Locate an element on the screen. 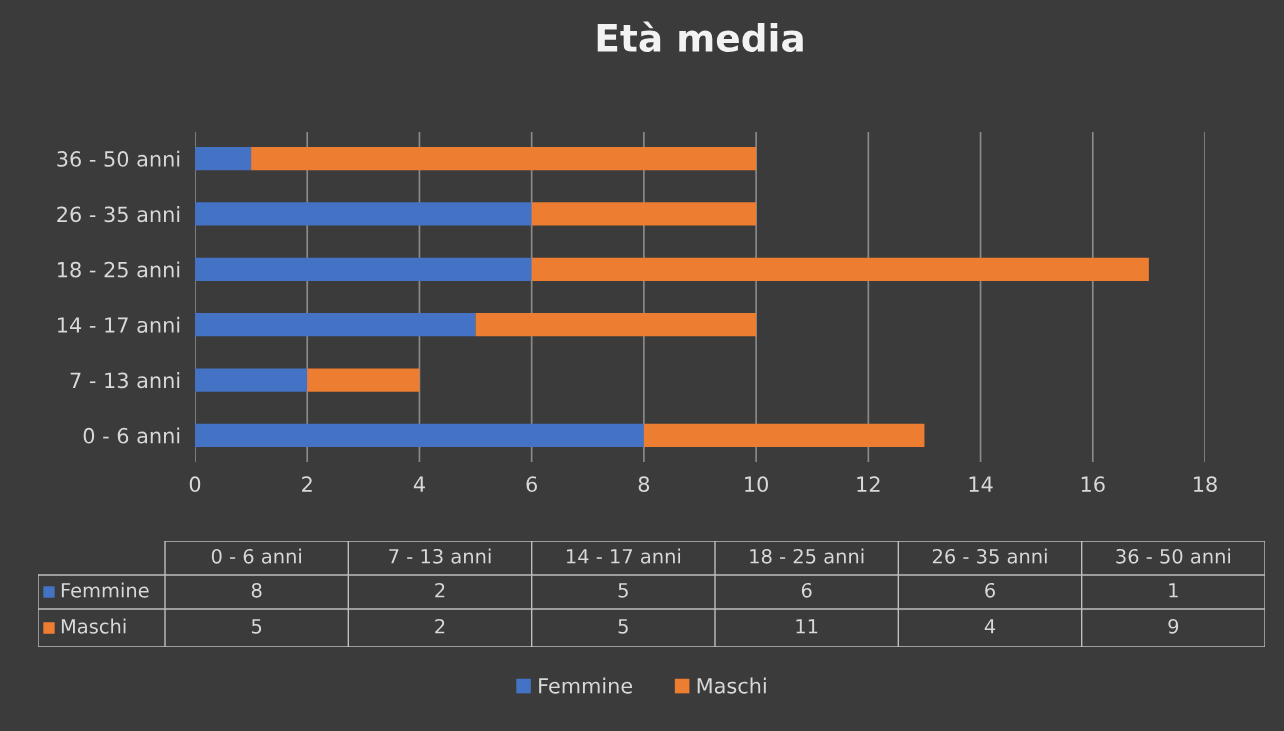 The height and width of the screenshot is (731, 1284). x-tick-label: 12 is located at coordinates (868, 484).